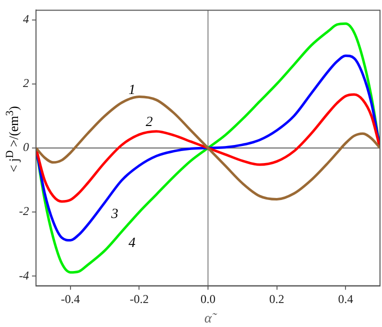 This screenshot has width=382, height=327. Describe the element at coordinates (70, 299) in the screenshot. I see `x-tick-label: -0.4` at that location.